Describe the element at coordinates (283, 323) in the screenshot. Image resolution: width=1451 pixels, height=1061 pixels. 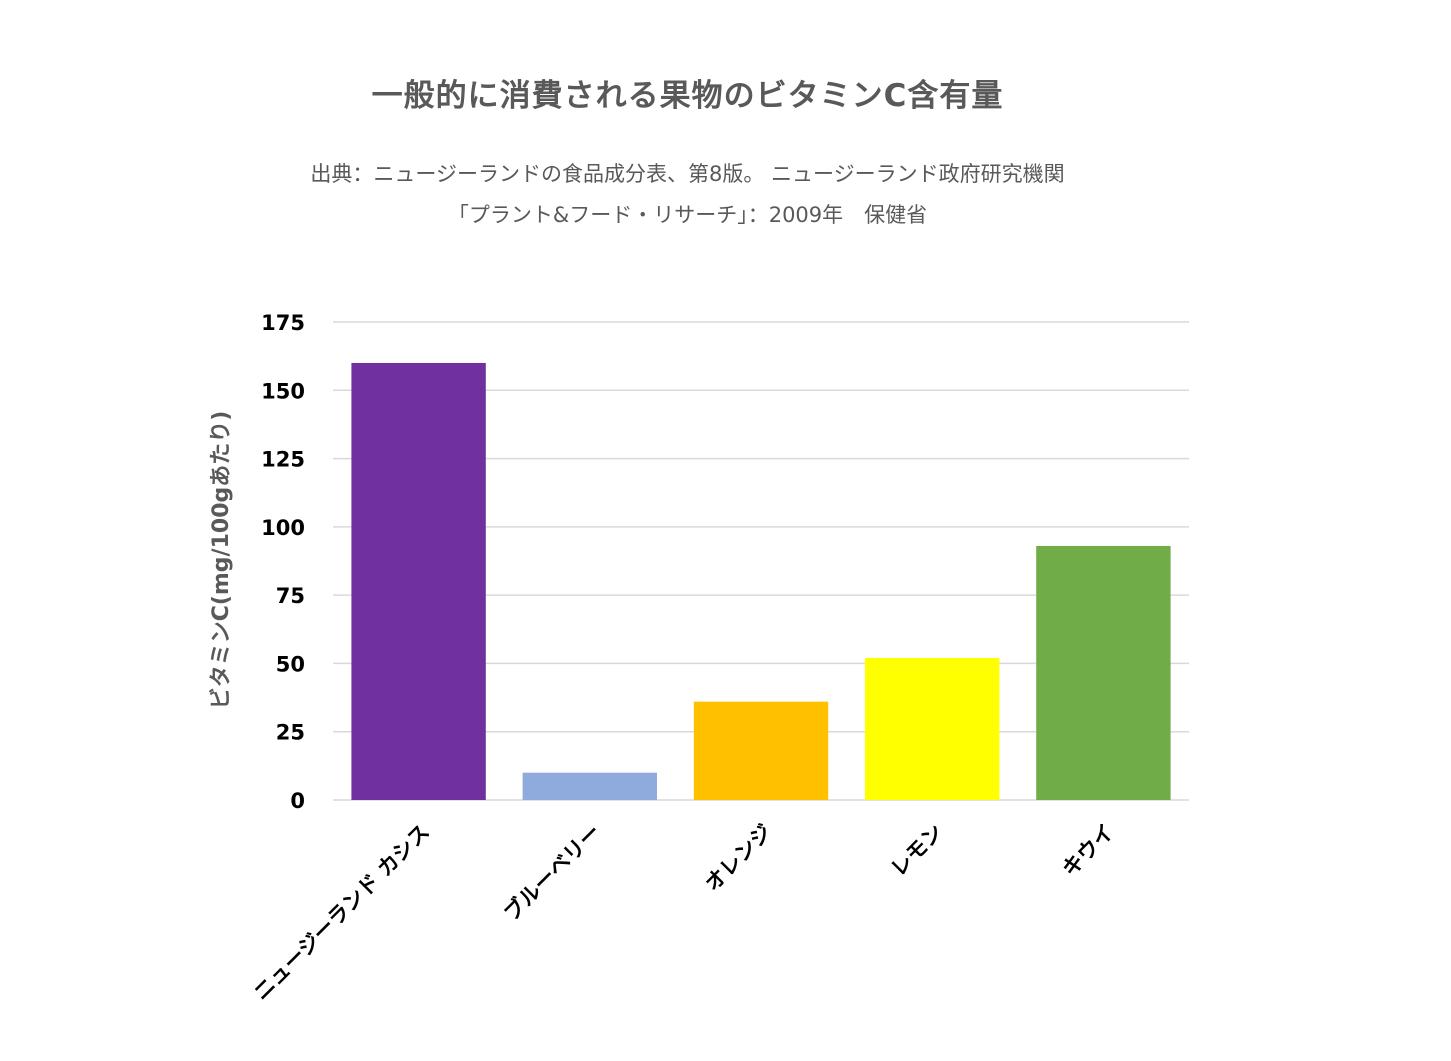
I see `y-tick-label: 175` at that location.